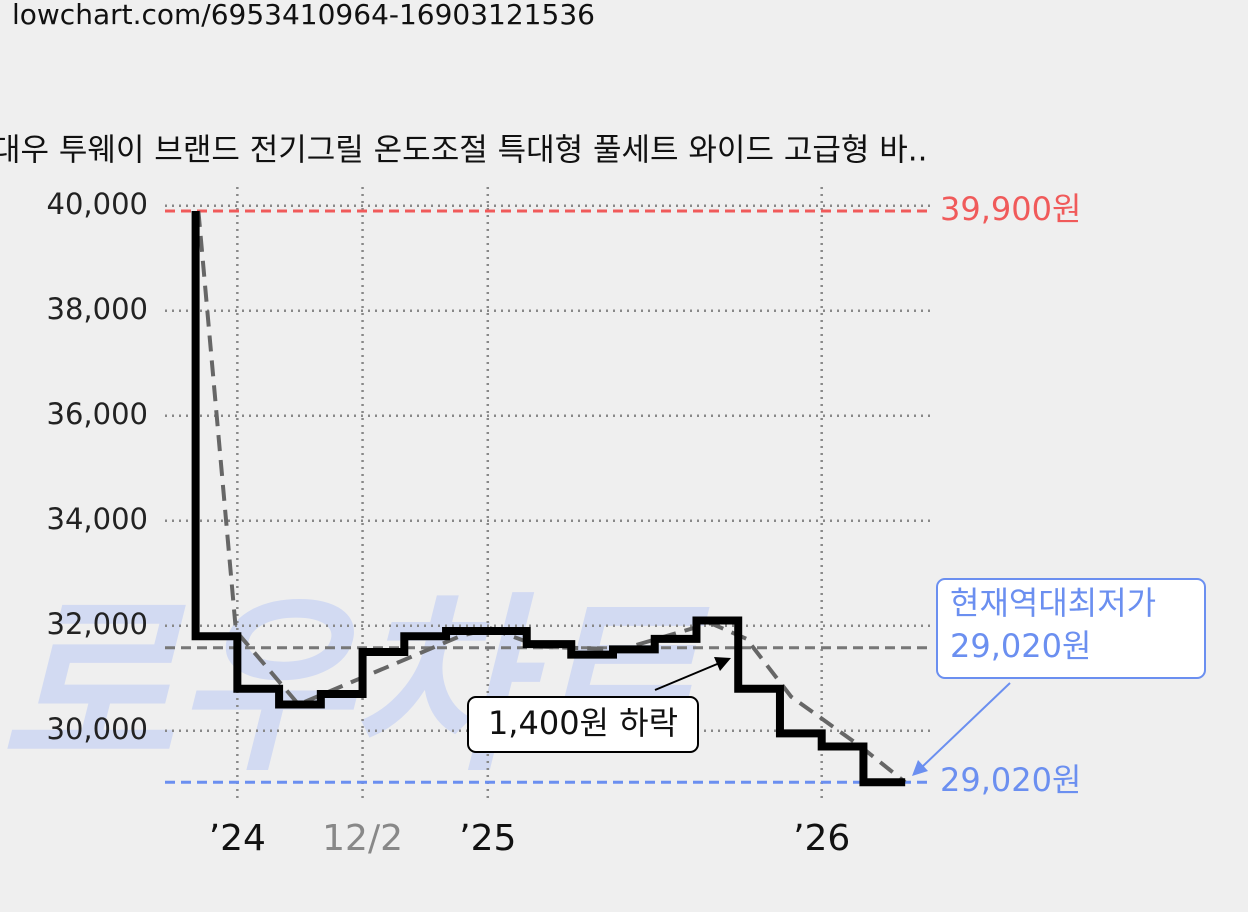  I want to click on chart-title: 대우 투웨이 브랜드 전기그릴 온도조절 특대형 풀세트 와이드 고급형 바.., so click(463, 151).